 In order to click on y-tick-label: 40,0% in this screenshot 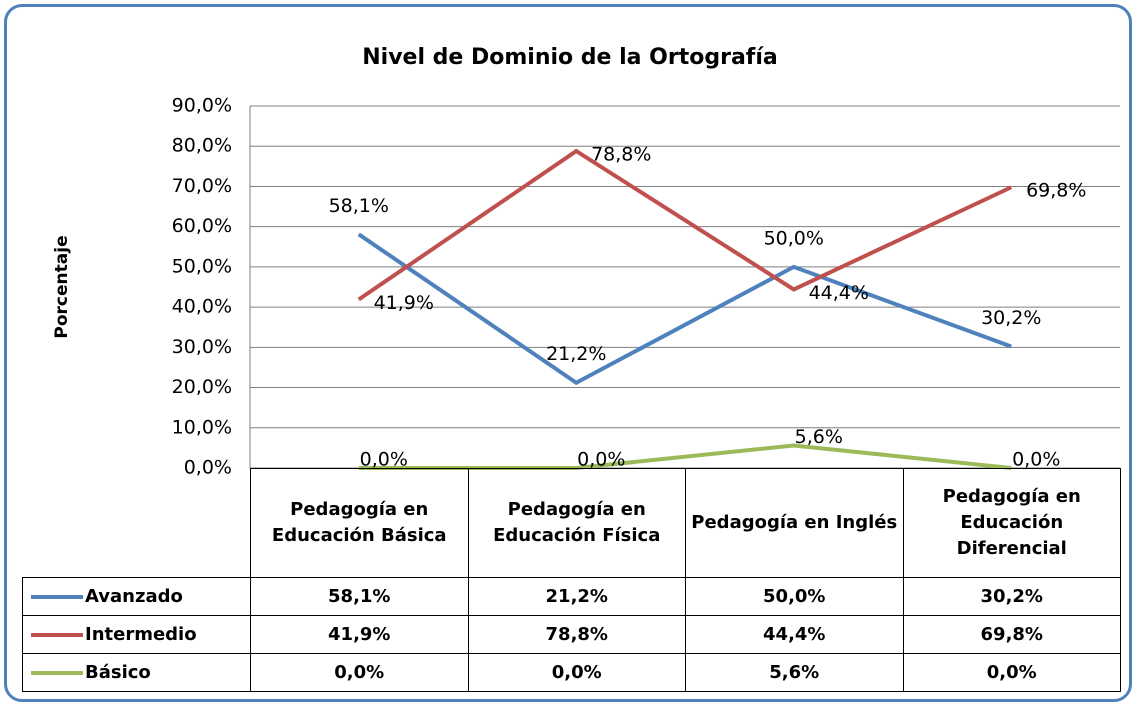, I will do `click(202, 307)`.